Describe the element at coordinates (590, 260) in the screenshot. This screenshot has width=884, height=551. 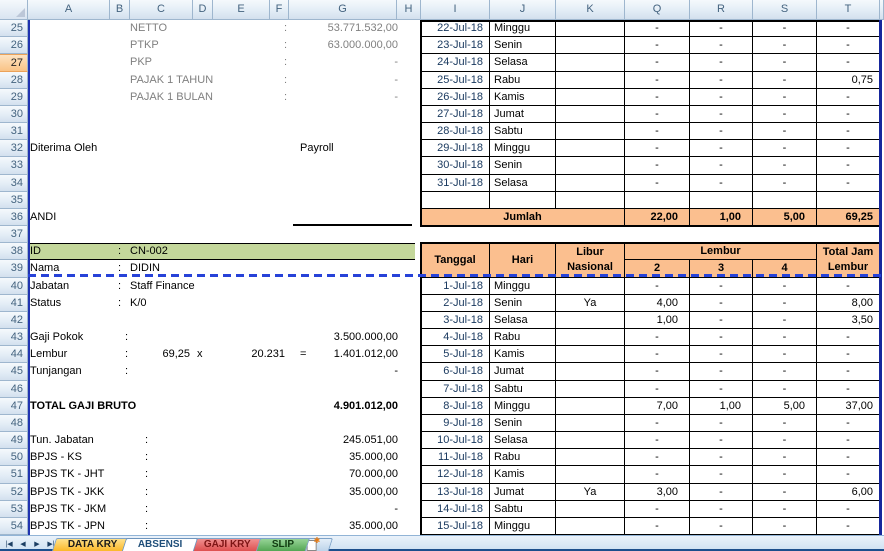
I see `header-libur-nasional: Libur Nasional` at that location.